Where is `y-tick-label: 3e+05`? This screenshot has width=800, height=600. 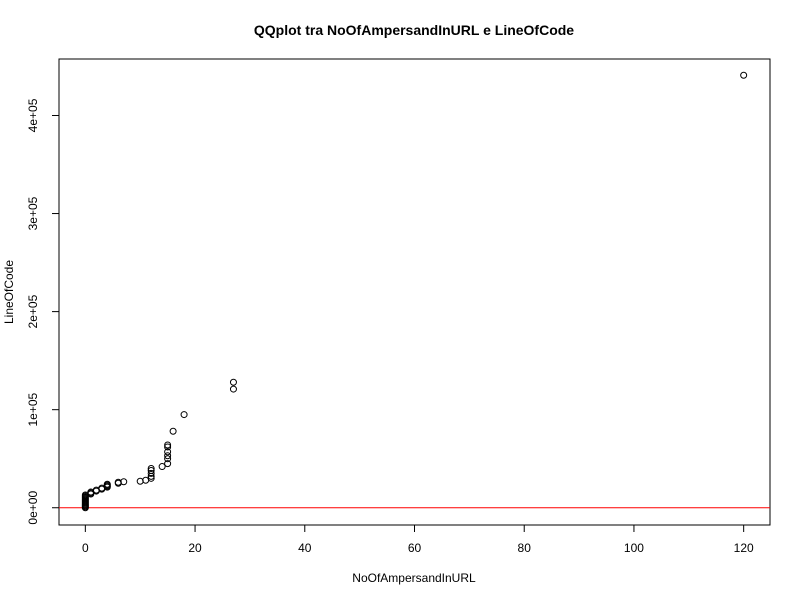 y-tick-label: 3e+05 is located at coordinates (33, 213).